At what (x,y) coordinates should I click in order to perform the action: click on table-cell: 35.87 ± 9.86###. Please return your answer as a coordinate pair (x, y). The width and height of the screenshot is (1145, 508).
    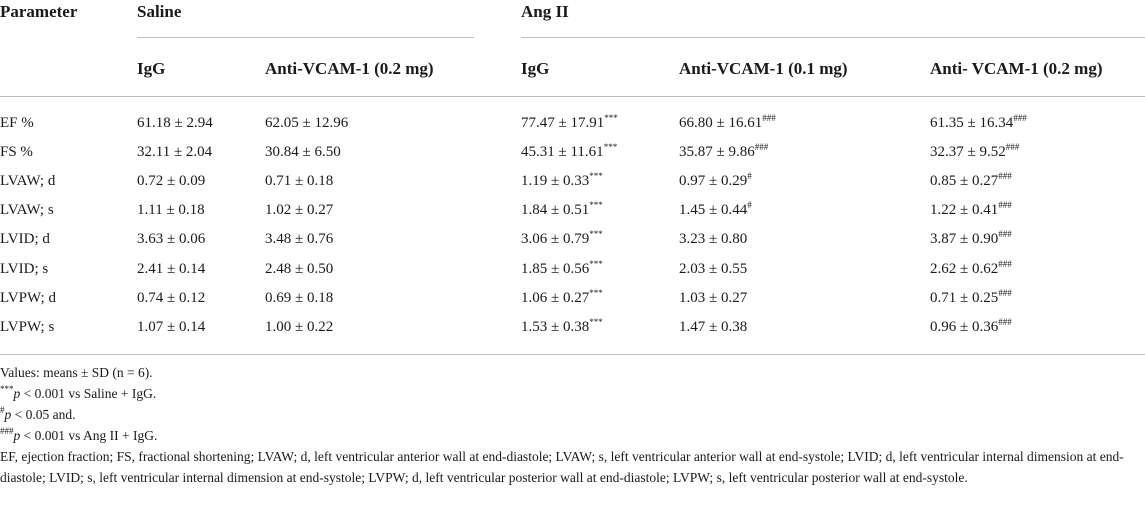
    Looking at the image, I should click on (723, 152).